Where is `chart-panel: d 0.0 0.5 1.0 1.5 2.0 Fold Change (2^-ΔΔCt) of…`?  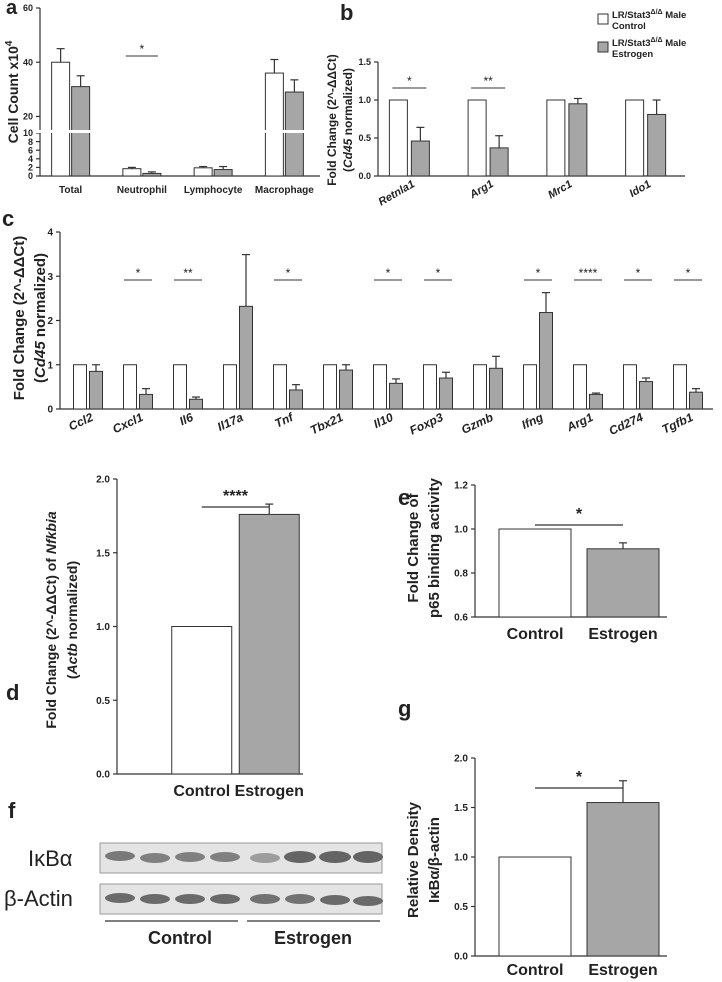
chart-panel: d 0.0 0.5 1.0 1.5 2.0 Fold Change (2^-ΔΔCt) of… is located at coordinates (155, 638).